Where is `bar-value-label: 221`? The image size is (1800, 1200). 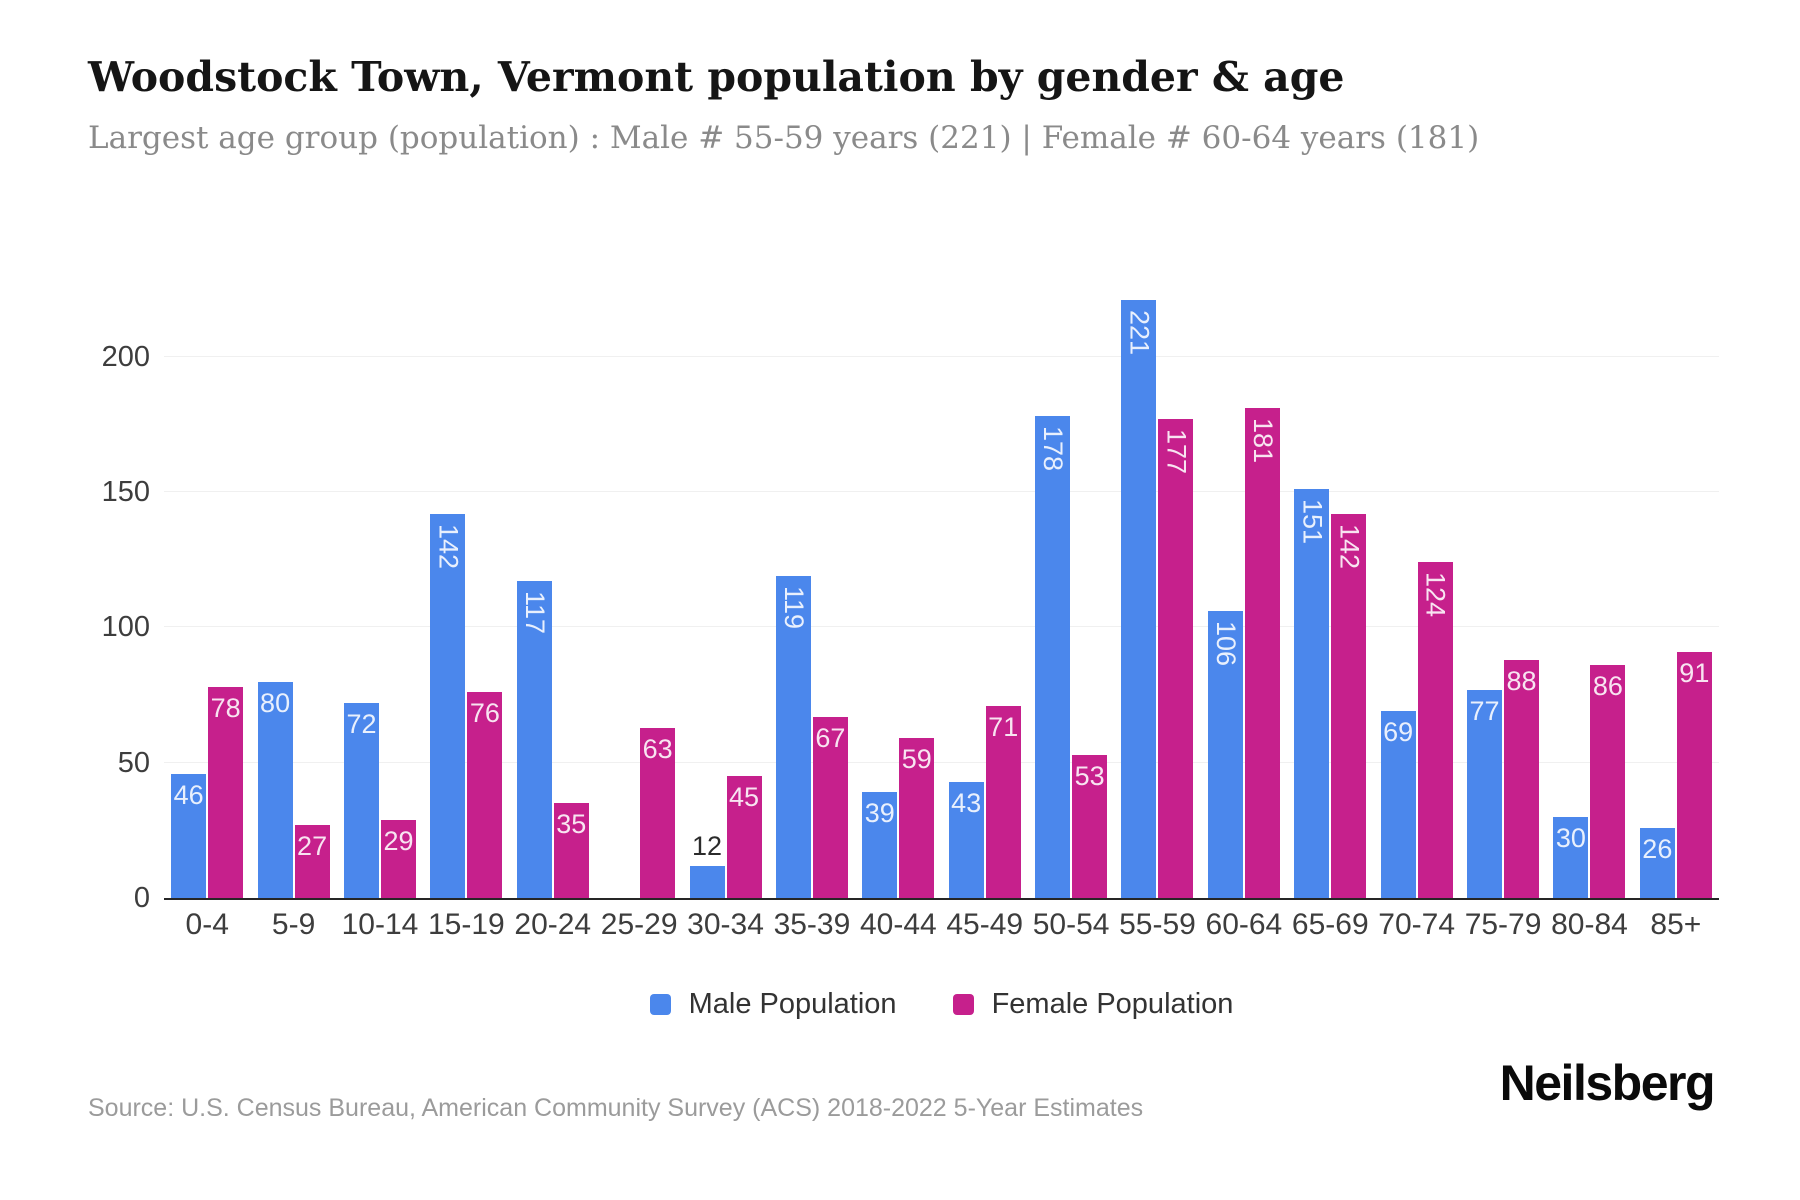
bar-value-label: 221 is located at coordinates (1139, 333).